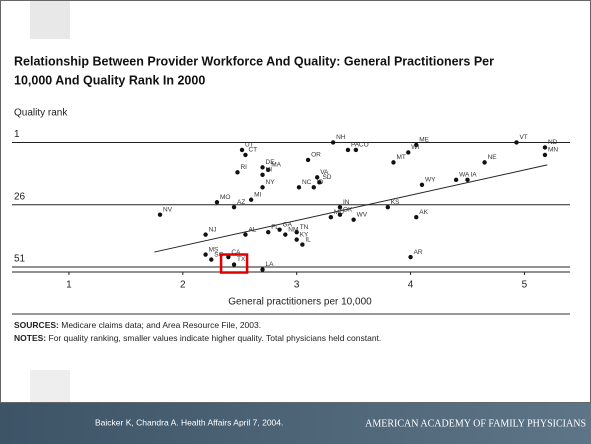 The width and height of the screenshot is (591, 444). I want to click on point-label: IN, so click(346, 202).